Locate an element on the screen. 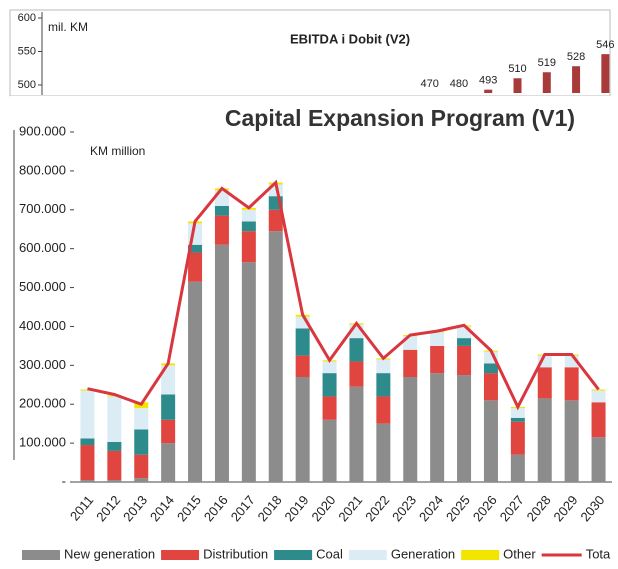 The width and height of the screenshot is (618, 569). x-tick-label: 2023 is located at coordinates (404, 508).